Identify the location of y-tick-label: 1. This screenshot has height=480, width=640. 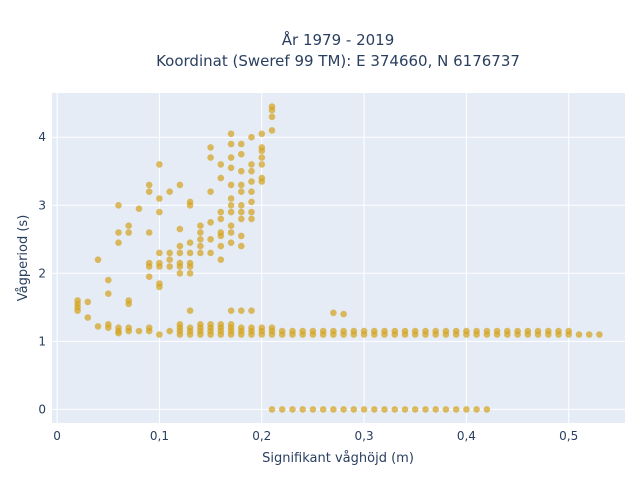
(42, 341).